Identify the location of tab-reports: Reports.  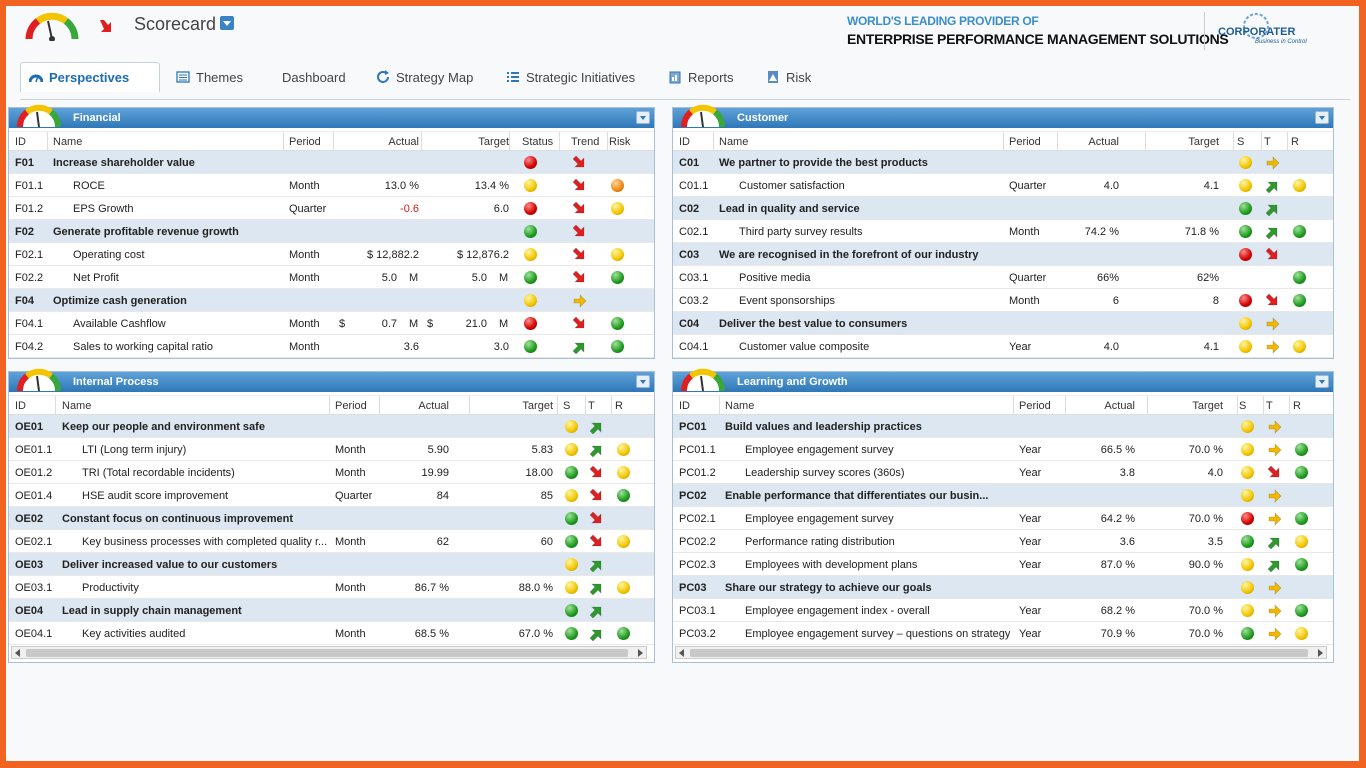
(701, 77).